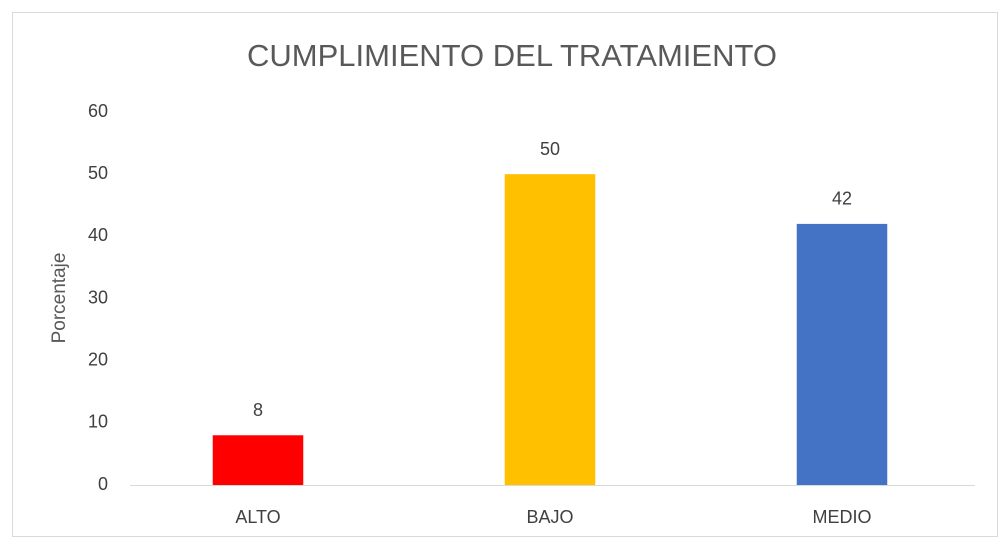 This screenshot has height=540, width=1000. Describe the element at coordinates (258, 410) in the screenshot. I see `data-label: 8` at that location.